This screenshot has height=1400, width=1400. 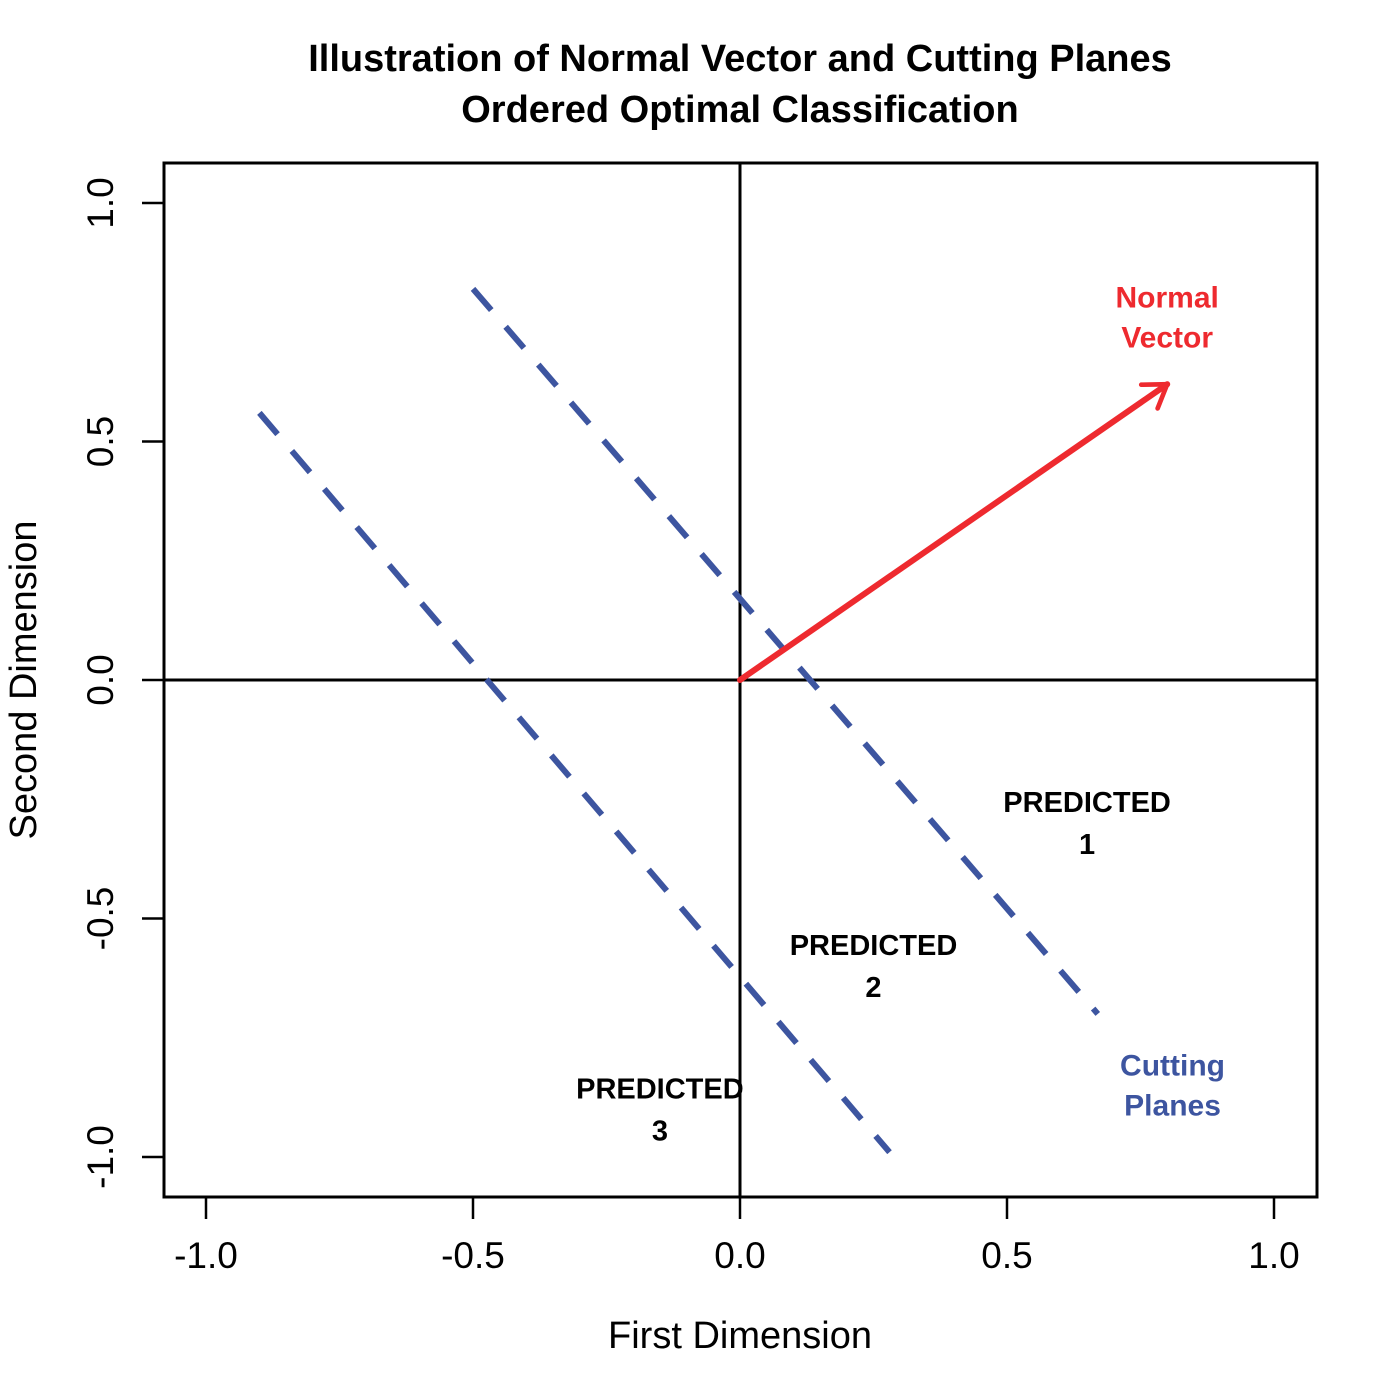 I want to click on x-tick-label: 0.0, so click(x=739, y=1255).